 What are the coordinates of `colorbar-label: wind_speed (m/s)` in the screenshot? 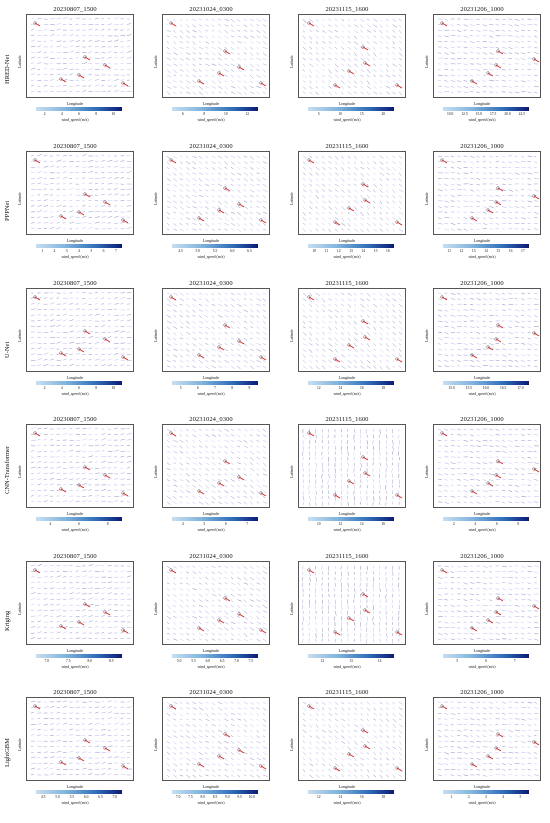 It's located at (482, 394).